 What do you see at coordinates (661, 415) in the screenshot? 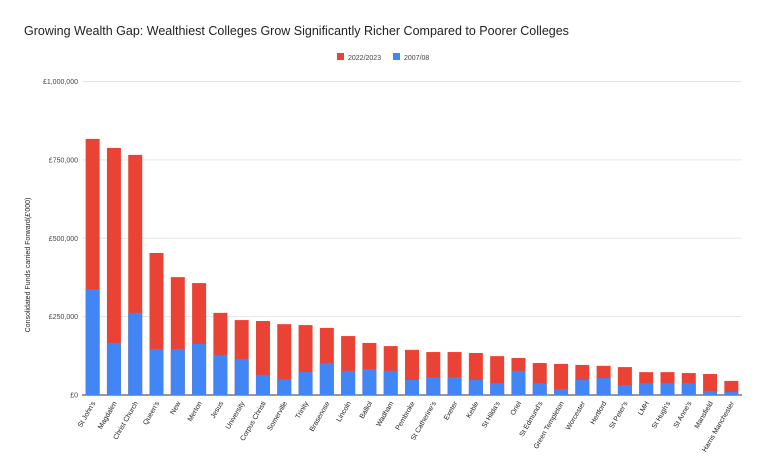
I see `x-tick-label: St Hugh's` at bounding box center [661, 415].